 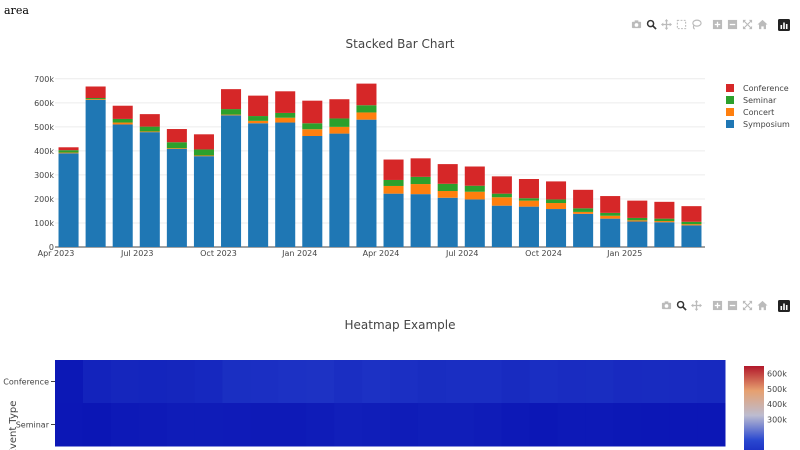 What do you see at coordinates (400, 325) in the screenshot?
I see `chart-title: Heatmap Example` at bounding box center [400, 325].